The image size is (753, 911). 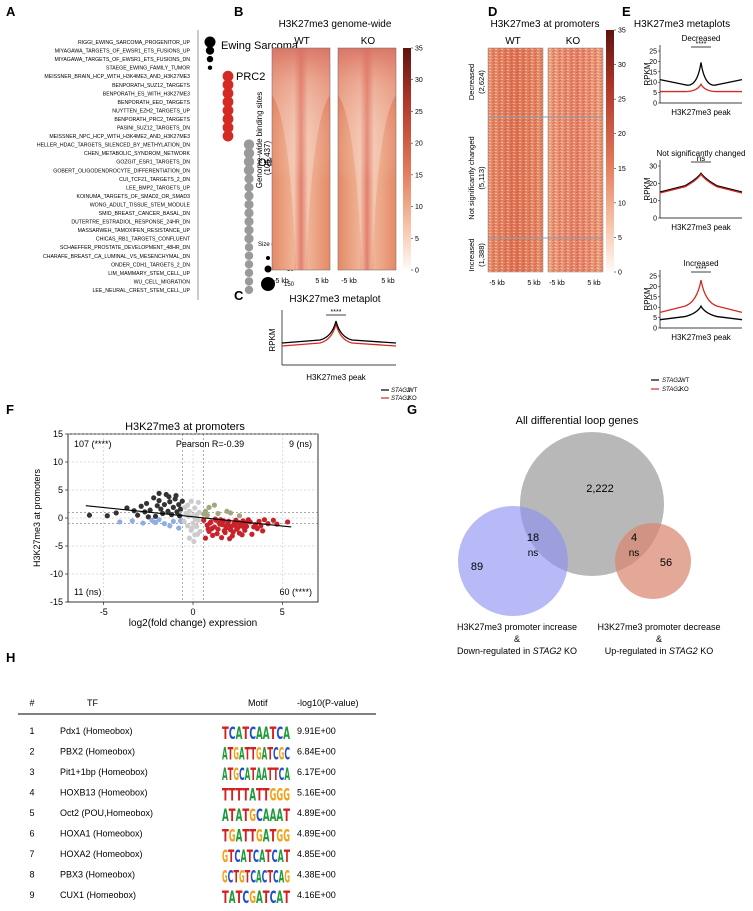 I want to click on panel-d-ko-xright: 5 kb, so click(x=593, y=283).